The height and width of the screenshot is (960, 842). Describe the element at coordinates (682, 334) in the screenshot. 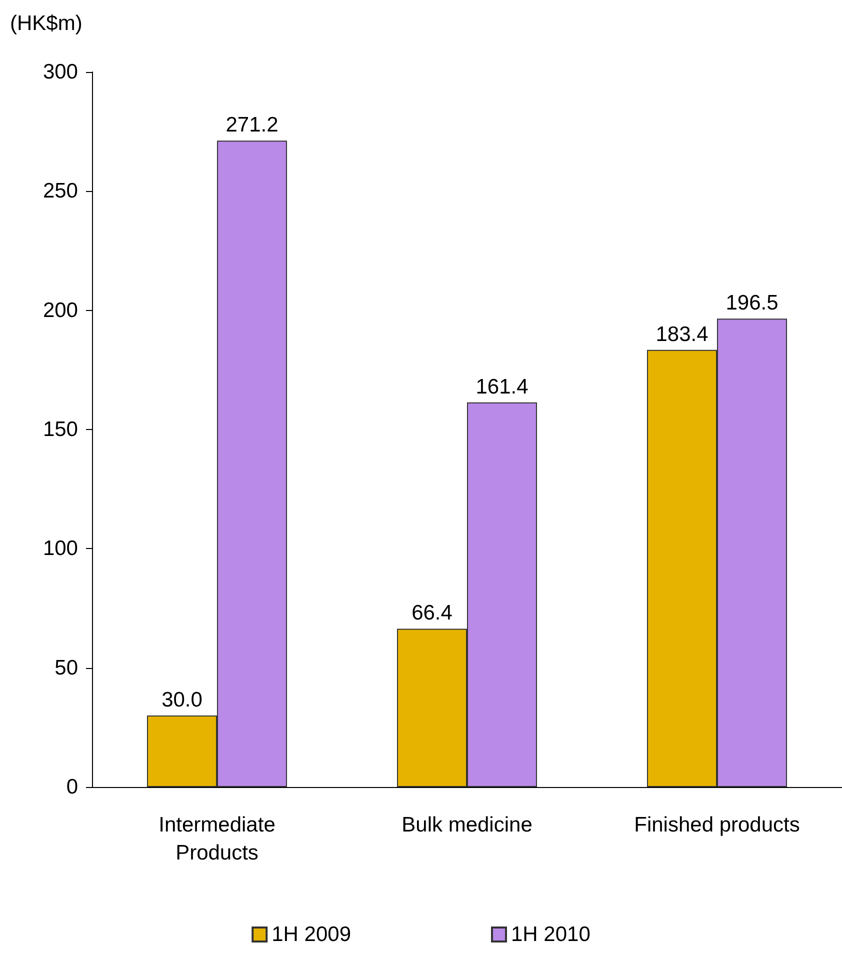

I see `data-label: 183.4` at that location.